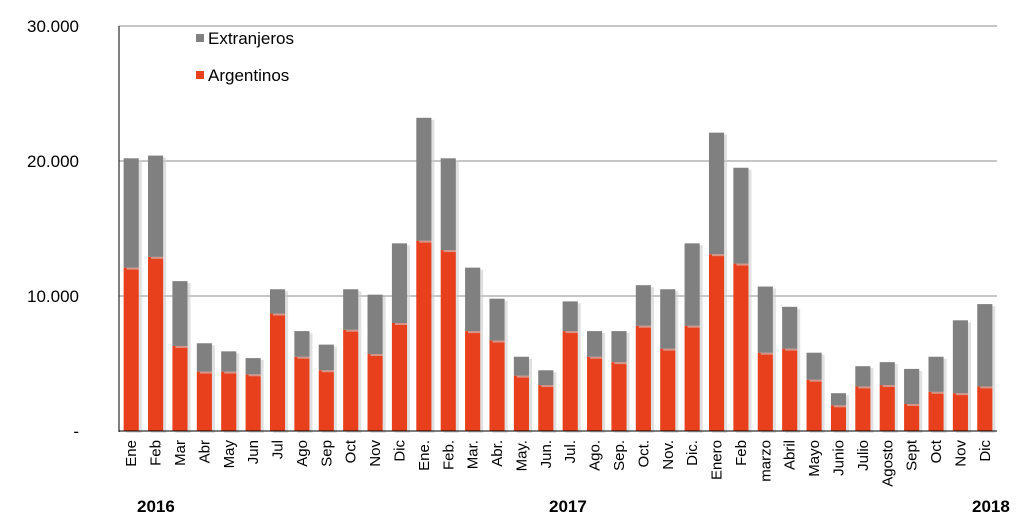 The image size is (1016, 516). I want to click on y-axis-ticks: - 10.000 20.000 30.000, so click(53, 229).